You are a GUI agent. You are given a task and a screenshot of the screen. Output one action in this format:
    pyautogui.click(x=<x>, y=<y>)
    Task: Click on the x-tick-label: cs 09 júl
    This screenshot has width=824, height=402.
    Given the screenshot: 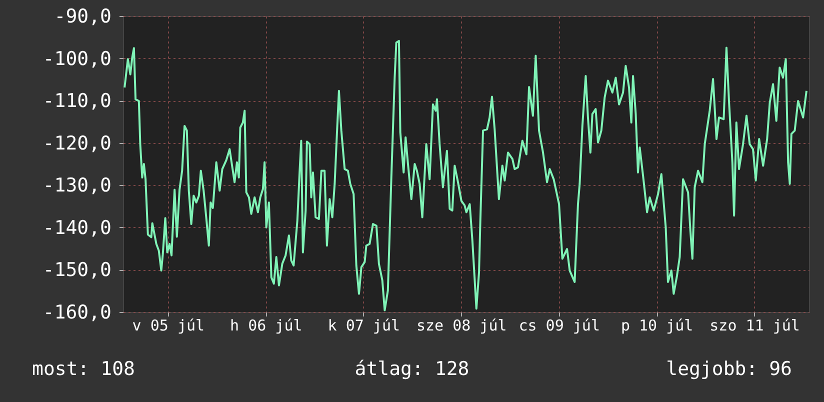 What is the action you would take?
    pyautogui.click(x=559, y=325)
    